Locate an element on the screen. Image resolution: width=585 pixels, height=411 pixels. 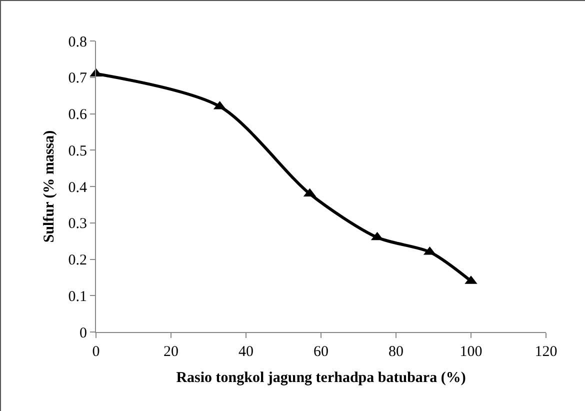
y-tick-label: 0.7 is located at coordinates (78, 78).